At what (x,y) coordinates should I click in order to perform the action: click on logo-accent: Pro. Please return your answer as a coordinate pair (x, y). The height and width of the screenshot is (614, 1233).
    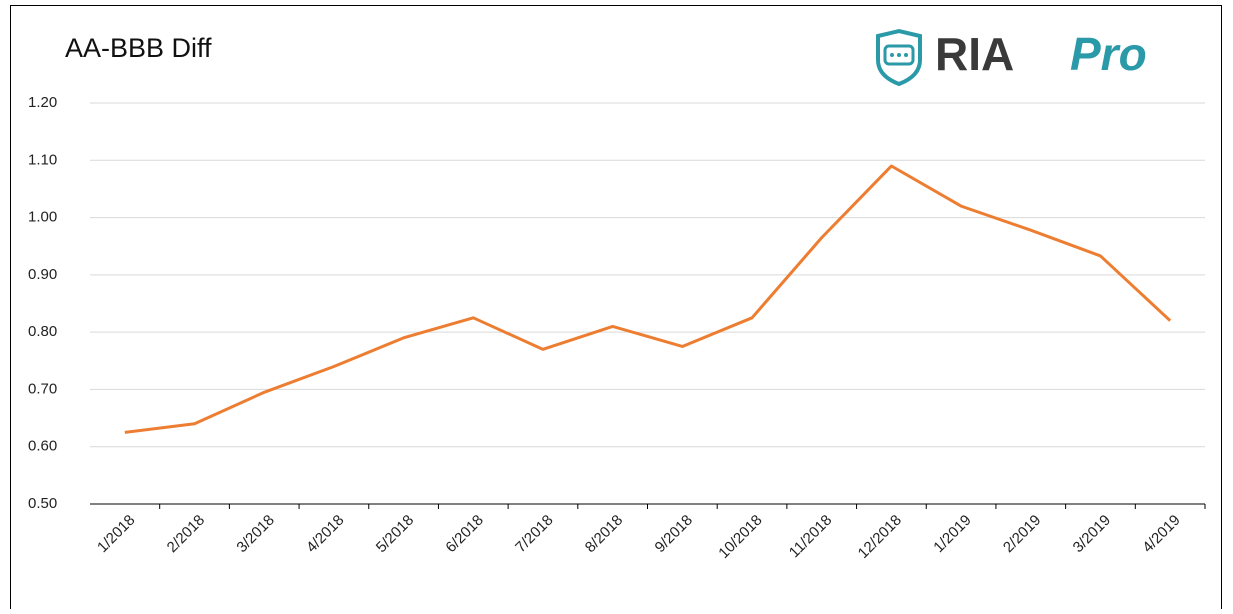
    Looking at the image, I should click on (1108, 54).